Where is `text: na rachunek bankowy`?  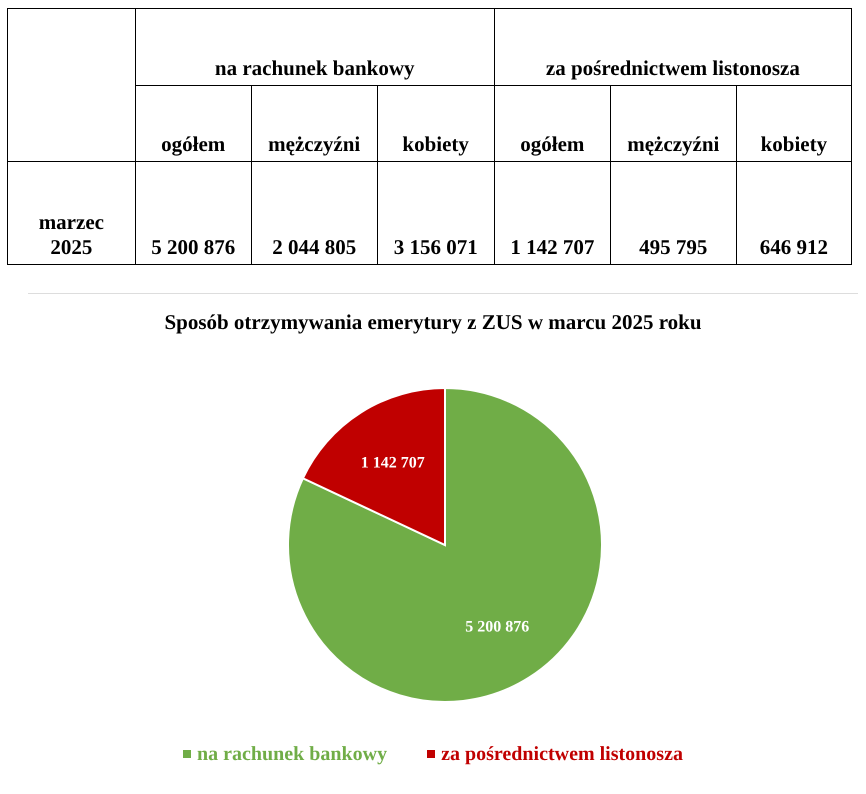
text: na rachunek bankowy is located at coordinates (314, 47).